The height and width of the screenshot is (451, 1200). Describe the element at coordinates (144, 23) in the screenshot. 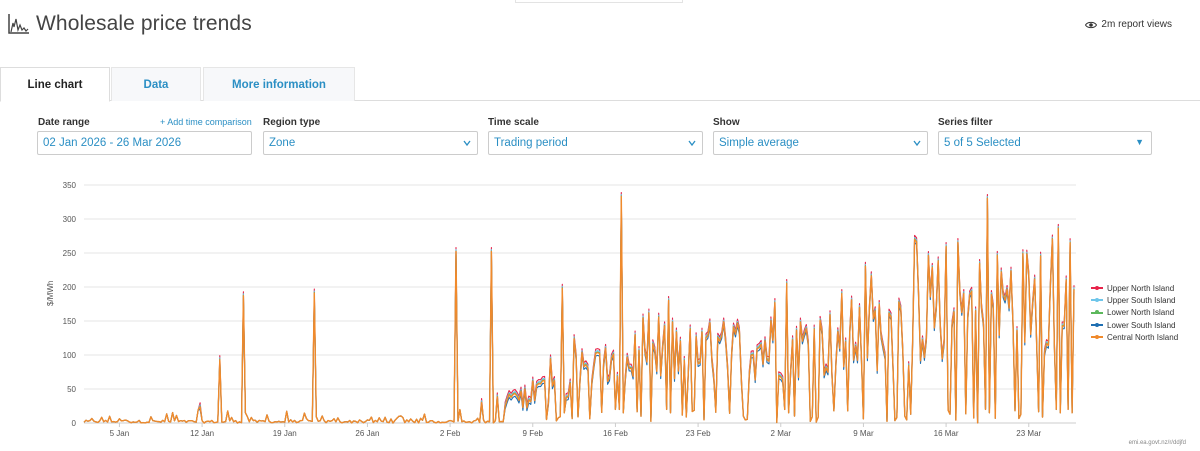

I see `page-title: Wholesale price trends` at that location.